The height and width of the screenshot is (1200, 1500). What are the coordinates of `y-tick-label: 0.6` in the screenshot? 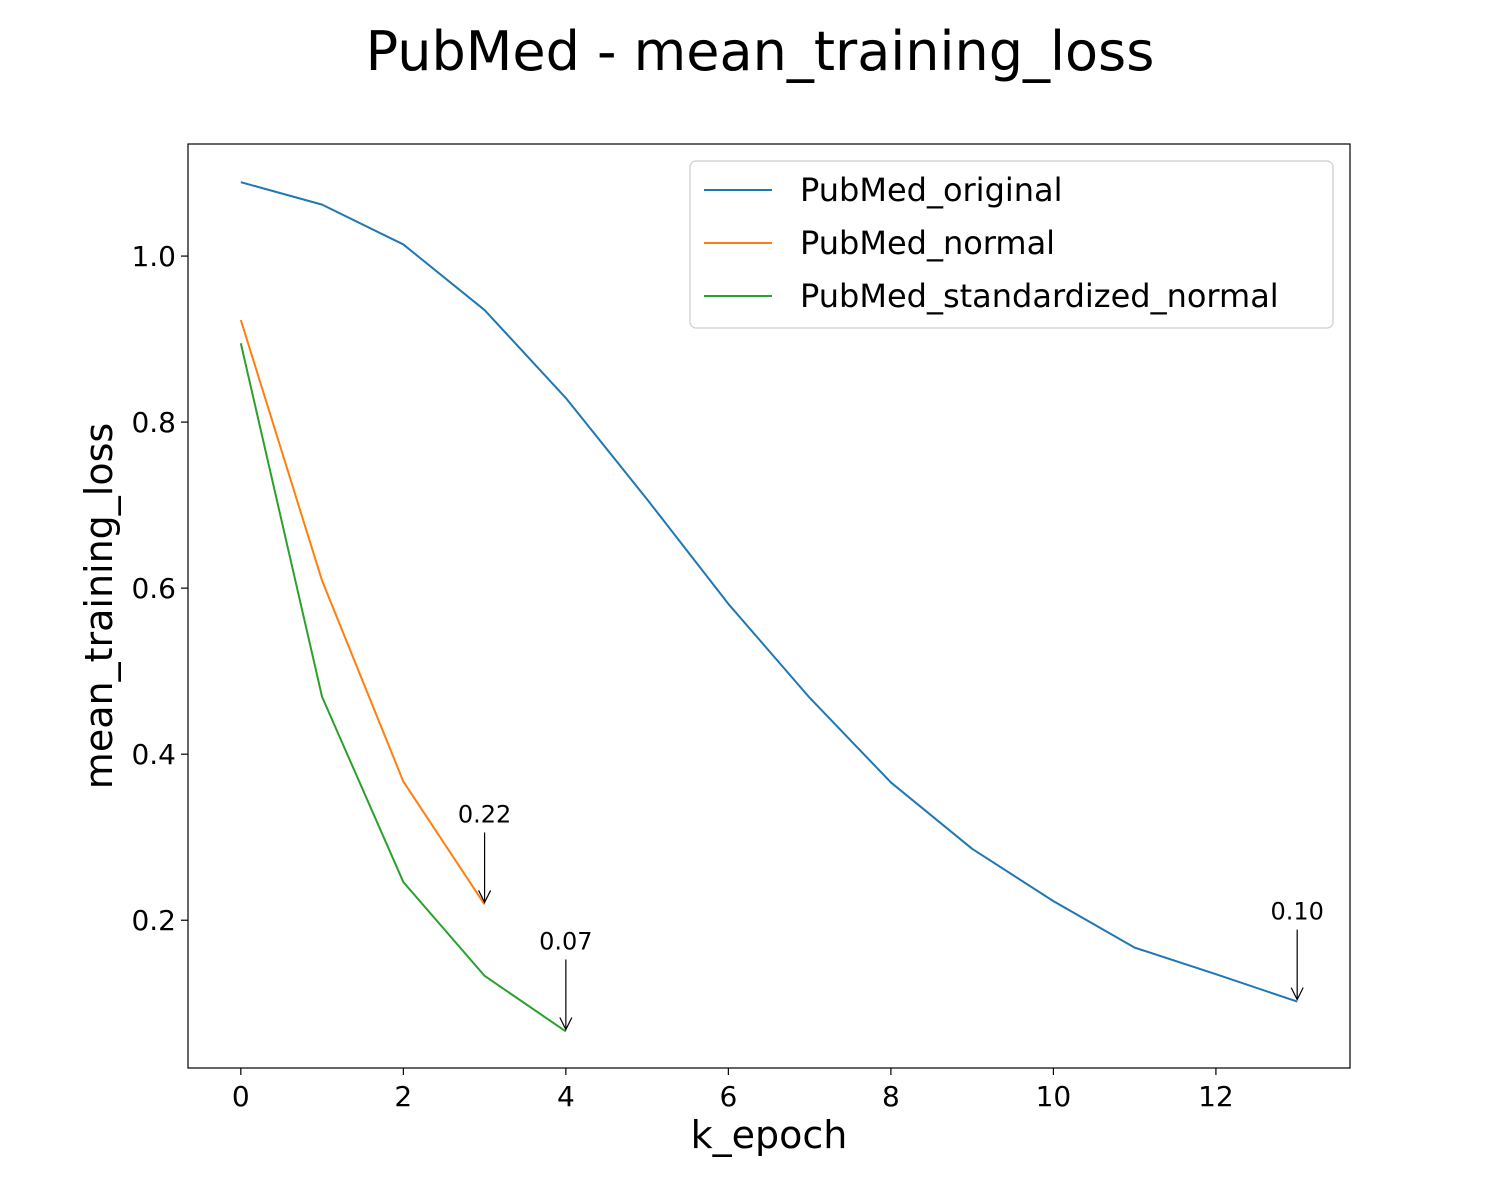 It's located at (153, 588).